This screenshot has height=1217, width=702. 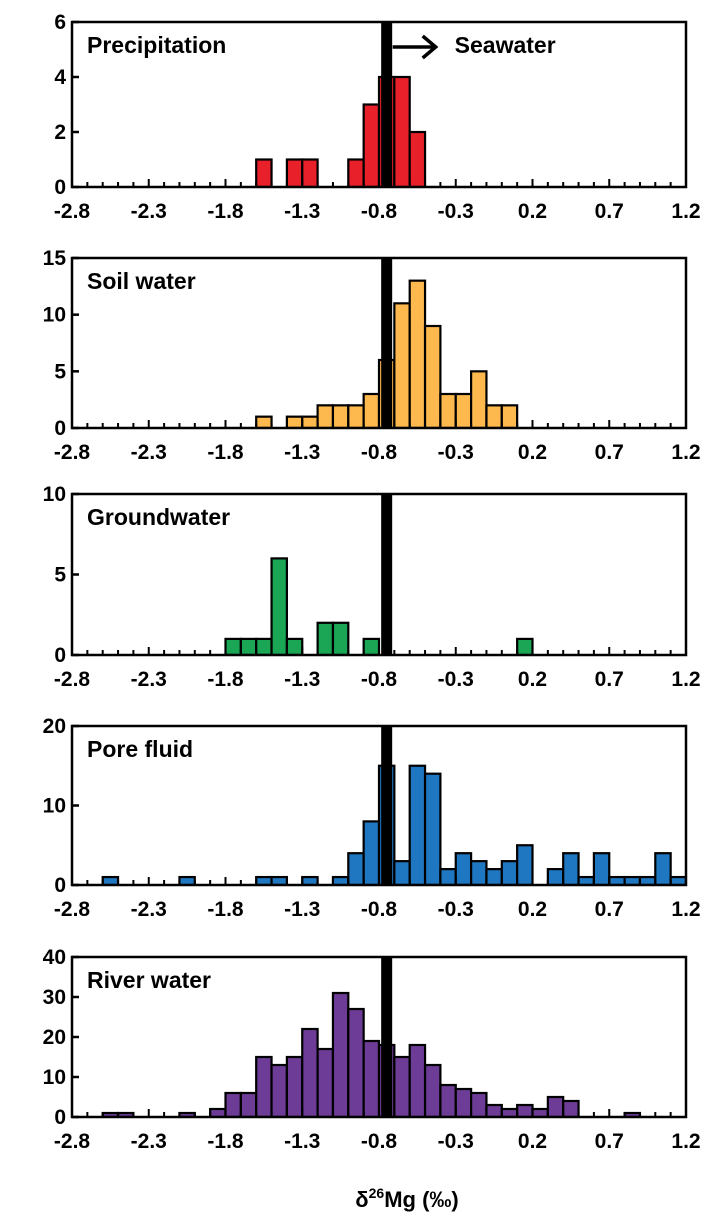 I want to click on y-tick-label: 6, so click(x=60, y=22).